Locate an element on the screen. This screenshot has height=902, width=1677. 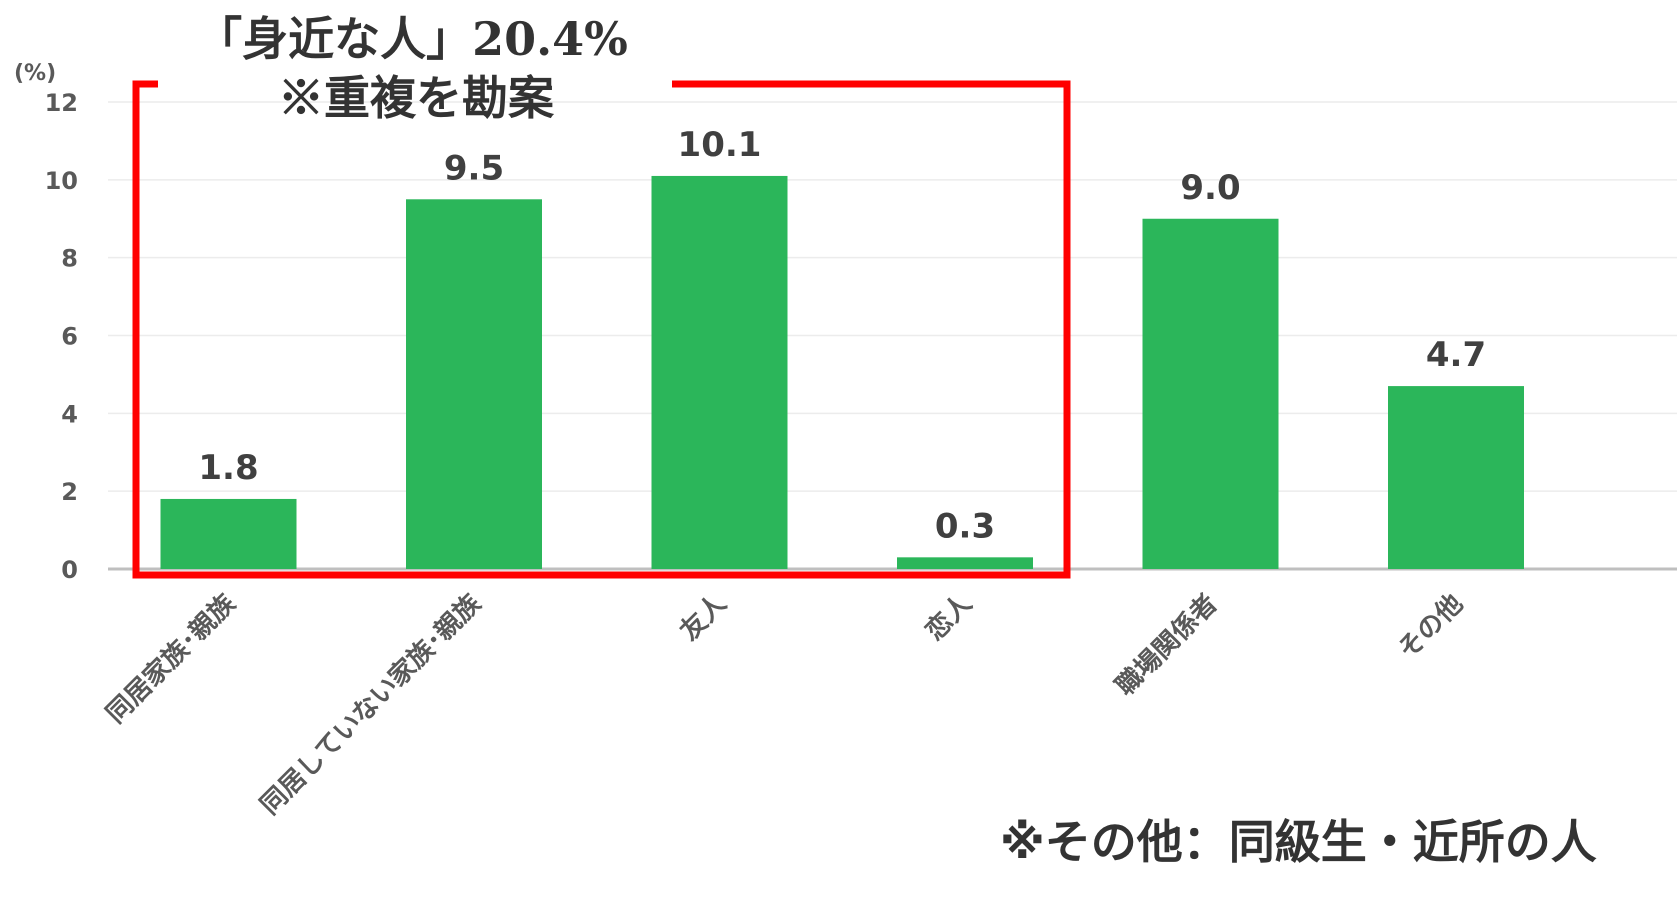
data-label: 9.5 is located at coordinates (474, 168).